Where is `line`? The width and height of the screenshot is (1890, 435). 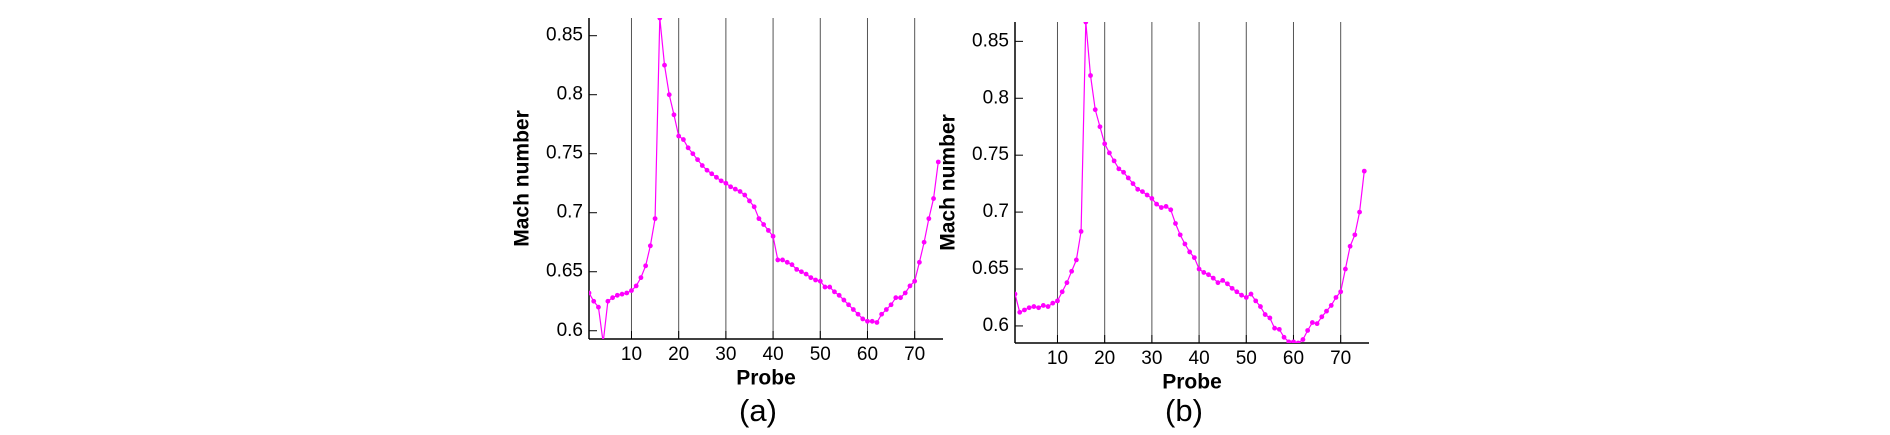 line is located at coordinates (1190, 182).